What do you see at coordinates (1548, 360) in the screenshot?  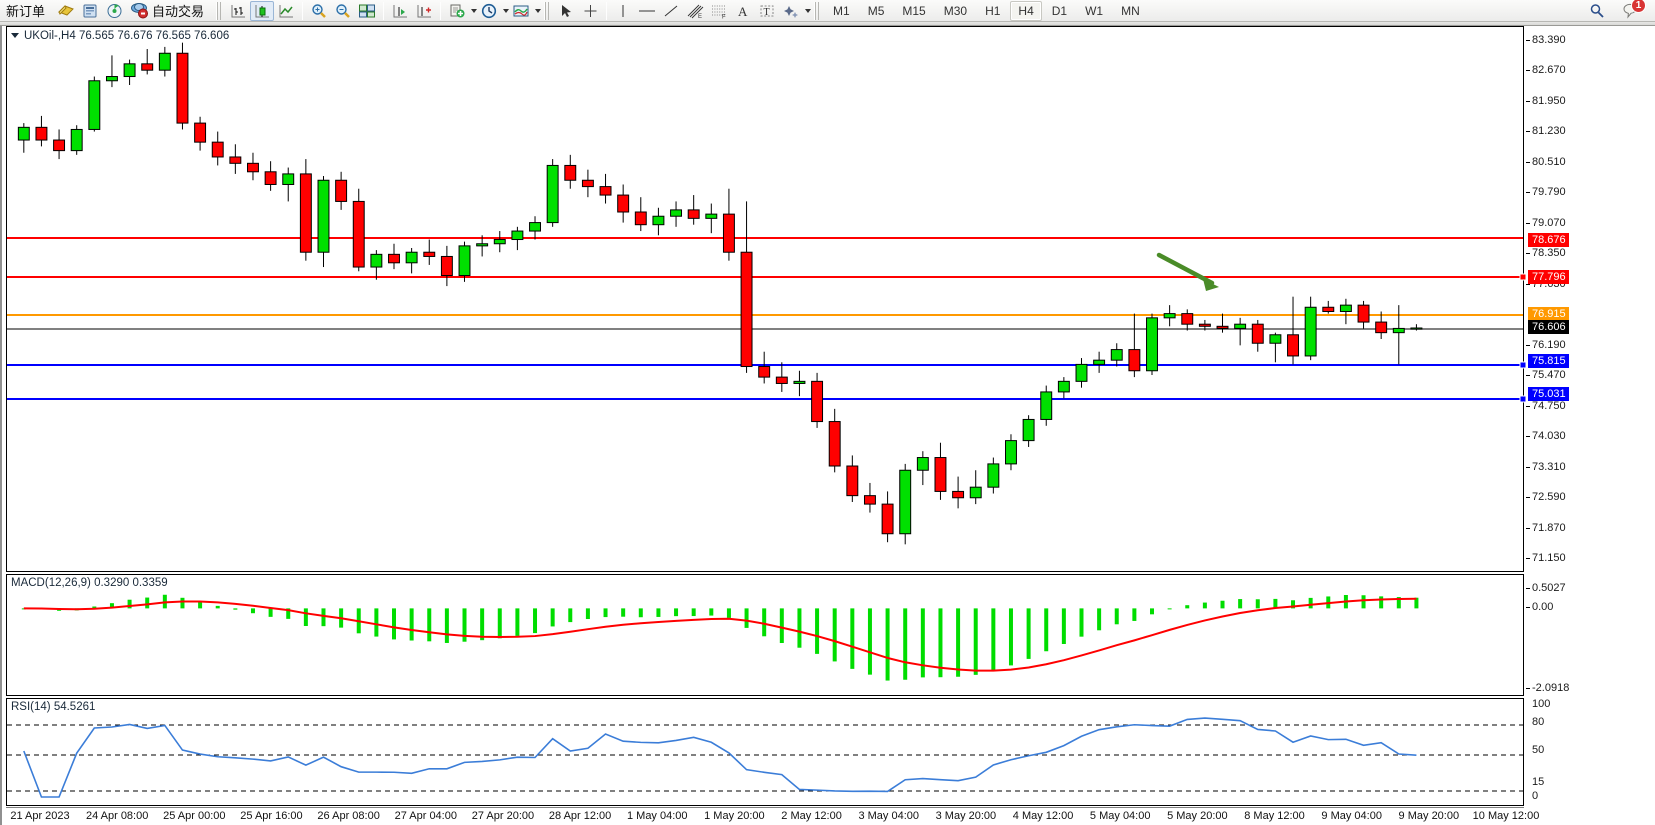 I see `price-level-label-support-upper: 75.815` at bounding box center [1548, 360].